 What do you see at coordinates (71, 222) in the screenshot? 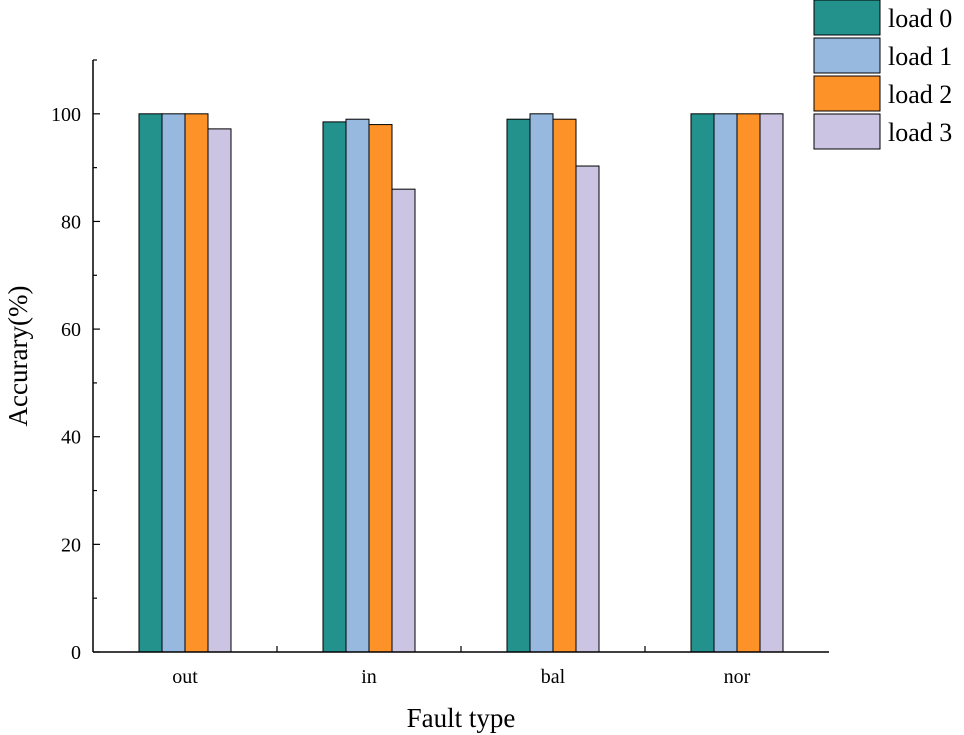
I see `y-tick-label: 80` at bounding box center [71, 222].